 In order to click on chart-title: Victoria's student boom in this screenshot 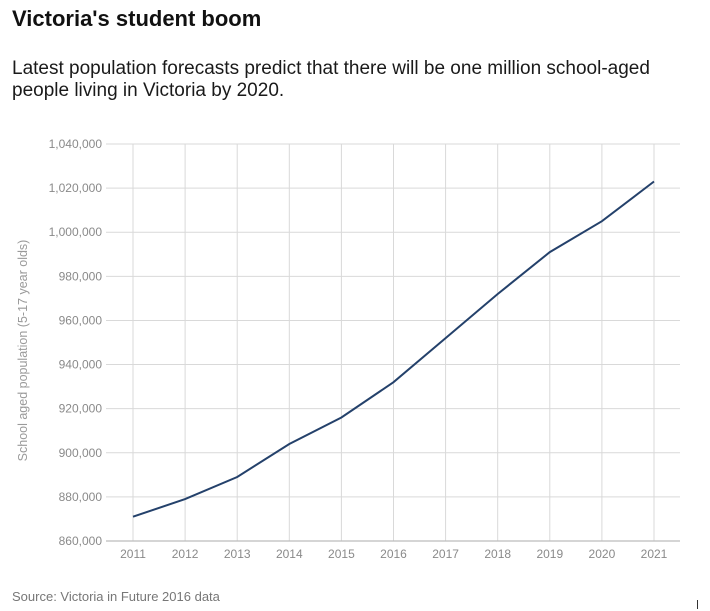, I will do `click(137, 18)`.